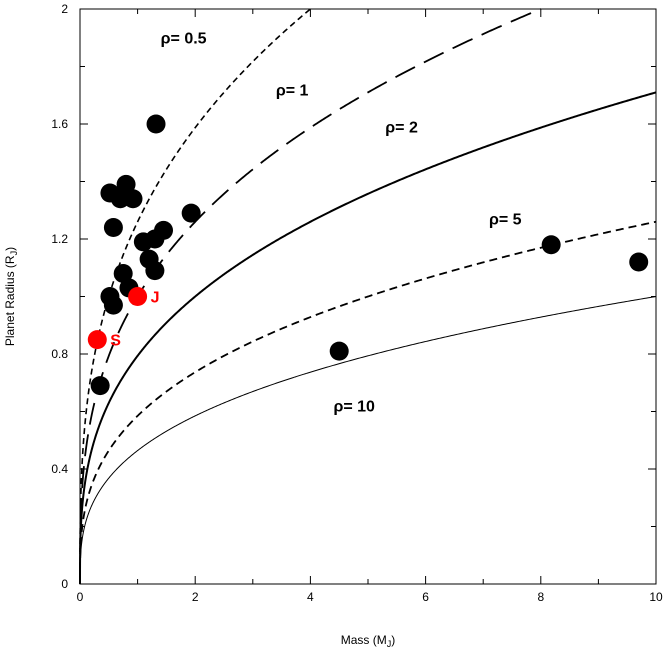 The image size is (666, 652). What do you see at coordinates (656, 597) in the screenshot?
I see `x-tick-label: 10` at bounding box center [656, 597].